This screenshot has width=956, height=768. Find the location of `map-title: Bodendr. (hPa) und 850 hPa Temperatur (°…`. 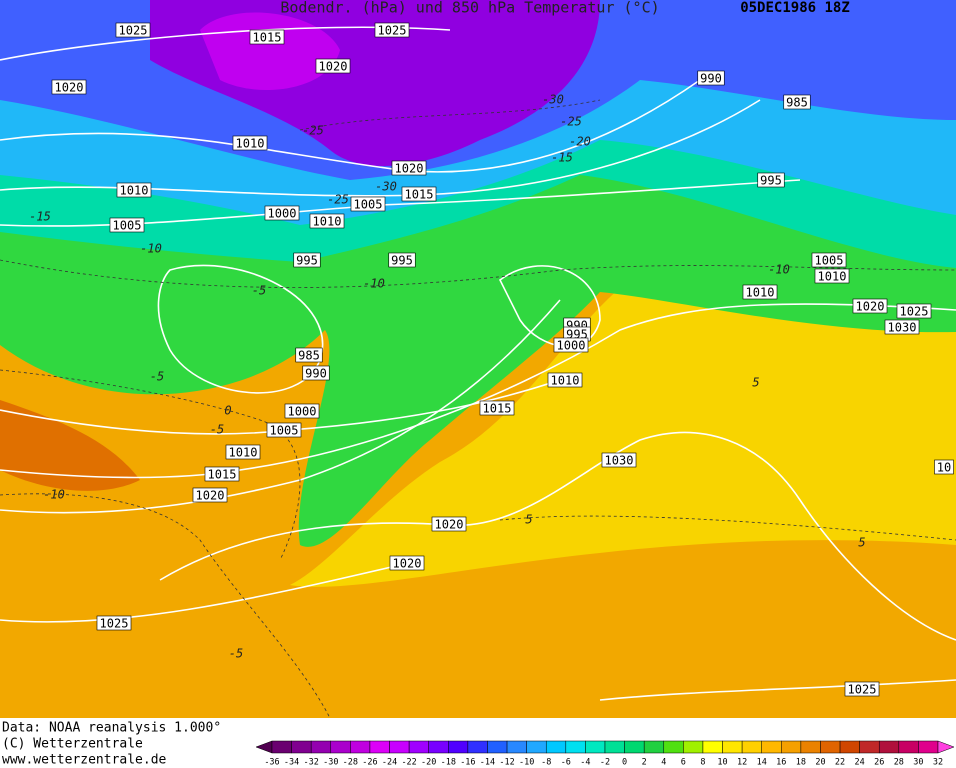

map-title: Bodendr. (hPa) und 850 hPa Temperatur (°… is located at coordinates (469, 8).